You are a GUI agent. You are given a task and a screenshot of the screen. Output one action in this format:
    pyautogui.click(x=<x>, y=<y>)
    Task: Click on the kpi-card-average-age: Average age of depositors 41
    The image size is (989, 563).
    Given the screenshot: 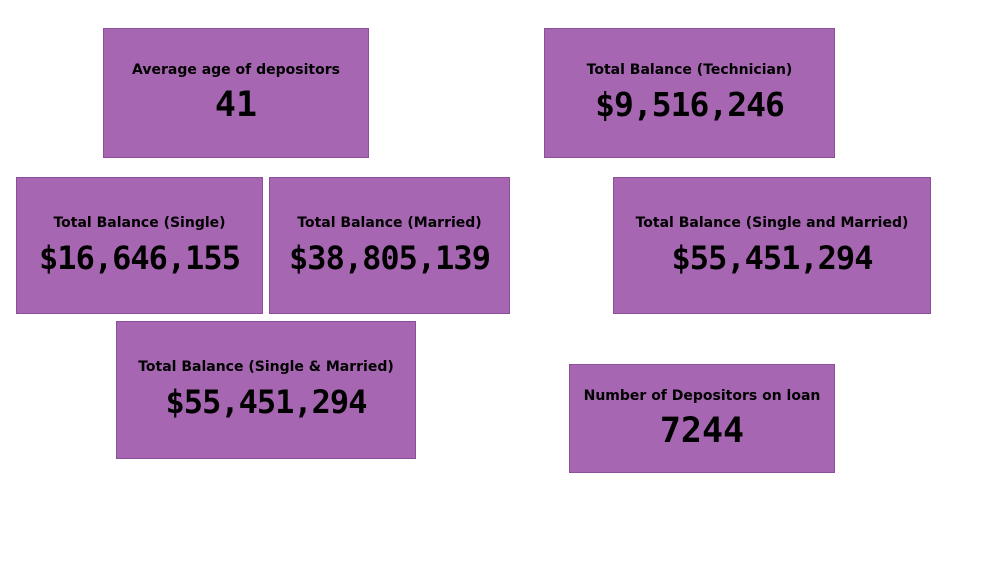 What is the action you would take?
    pyautogui.click(x=236, y=93)
    